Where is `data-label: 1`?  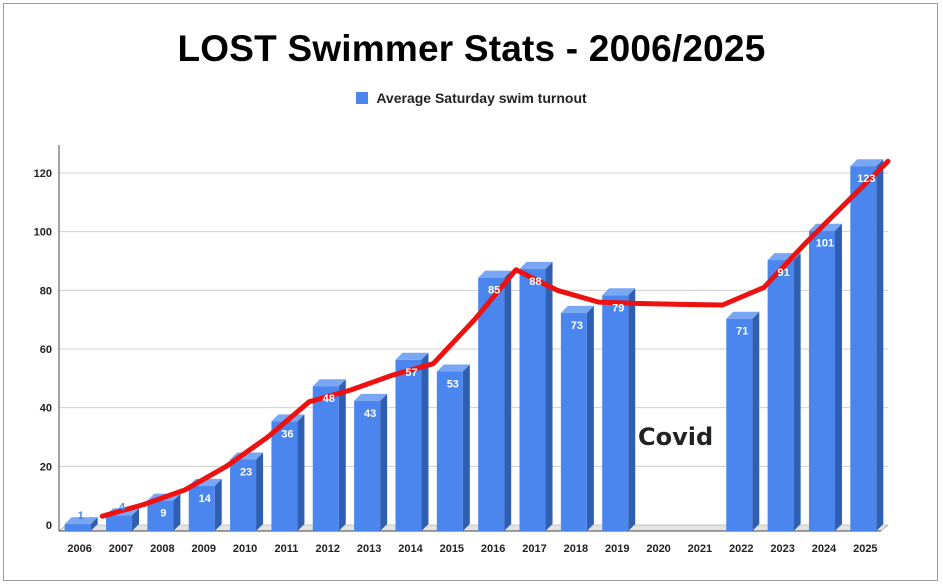 data-label: 1 is located at coordinates (81, 516).